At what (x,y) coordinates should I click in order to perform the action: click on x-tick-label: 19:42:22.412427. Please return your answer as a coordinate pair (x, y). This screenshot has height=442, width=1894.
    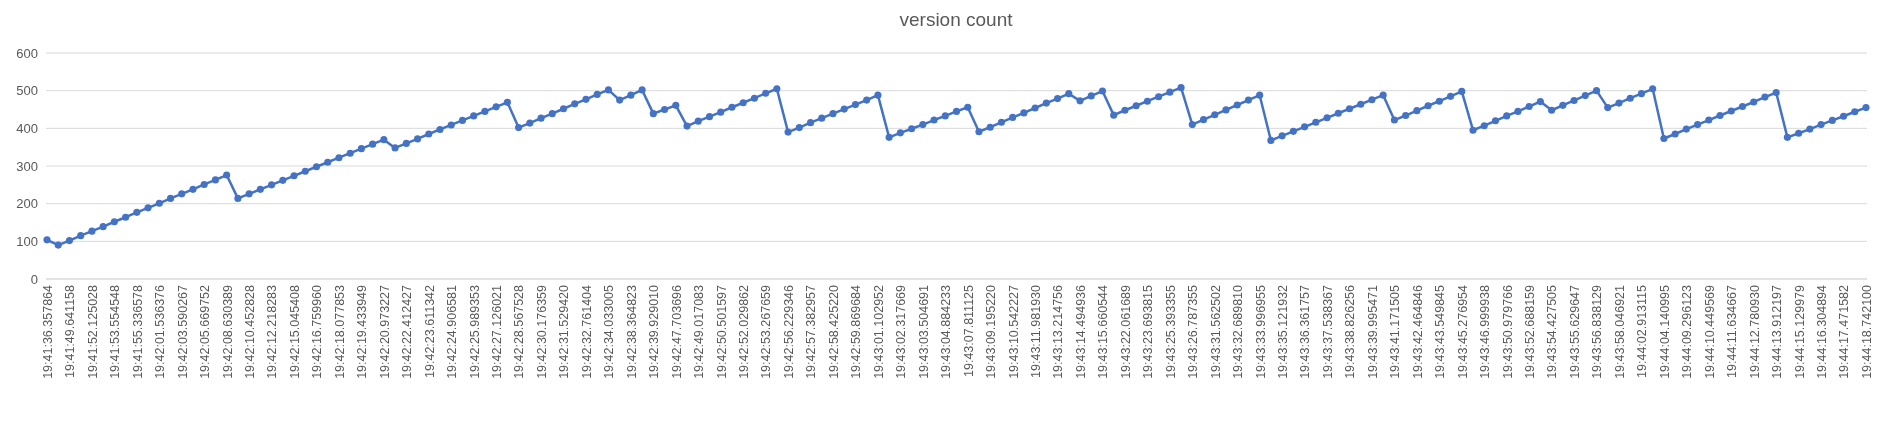
    Looking at the image, I should click on (407, 331).